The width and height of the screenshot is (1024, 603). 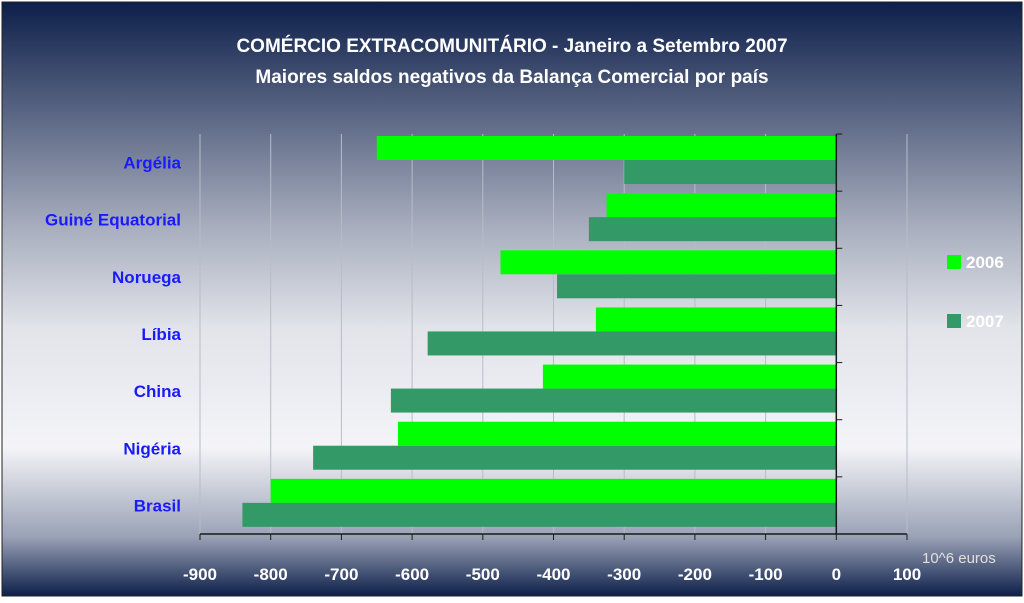 What do you see at coordinates (412, 574) in the screenshot?
I see `x-tick-label: -600` at bounding box center [412, 574].